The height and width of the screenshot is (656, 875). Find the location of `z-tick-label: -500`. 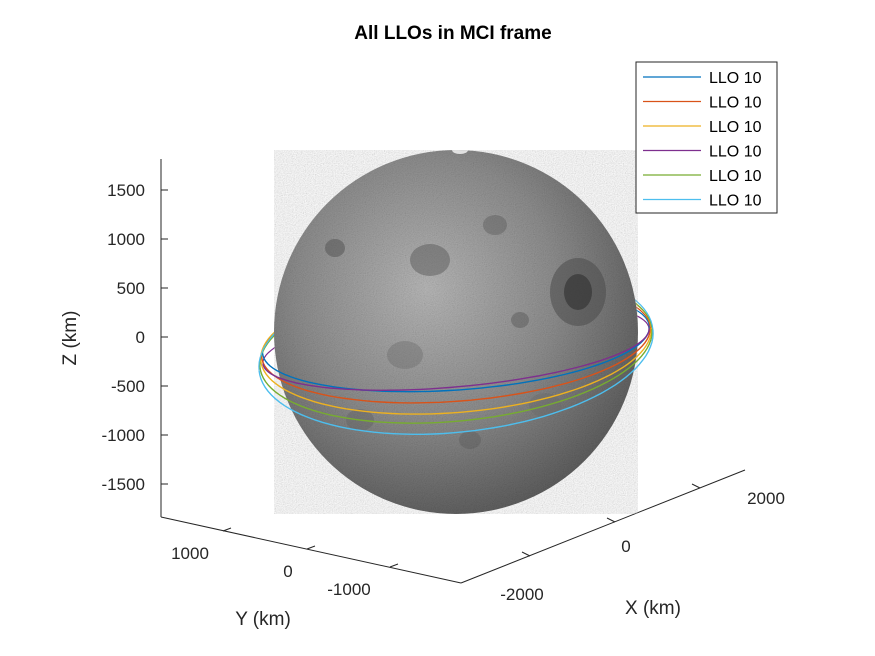

z-tick-label: -500 is located at coordinates (128, 386).